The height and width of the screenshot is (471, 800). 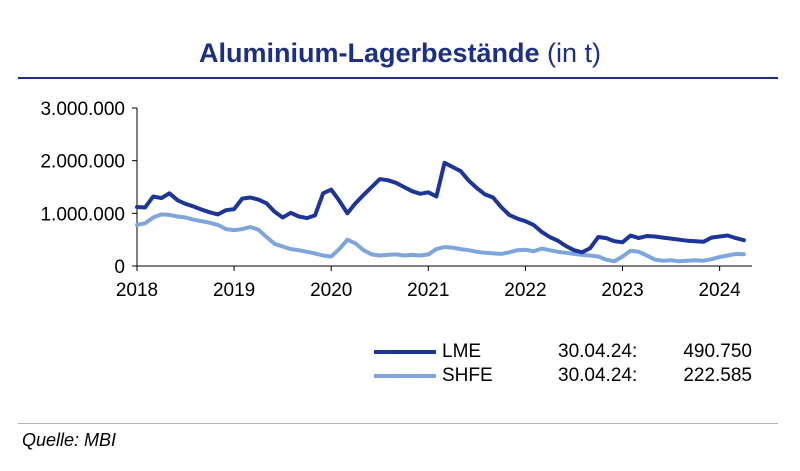 I want to click on title-rule, so click(x=398, y=78).